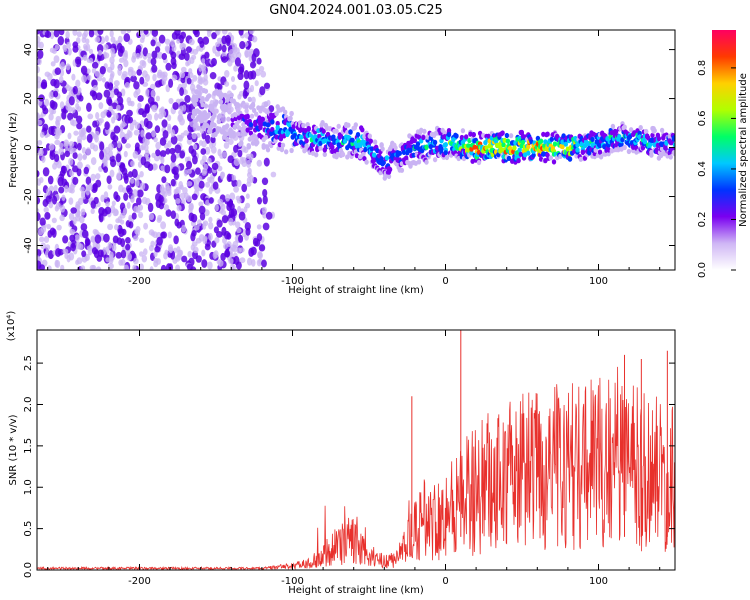 This screenshot has width=750, height=600. Describe the element at coordinates (11, 326) in the screenshot. I see `snr-scale-label: (x10⁴)` at that location.